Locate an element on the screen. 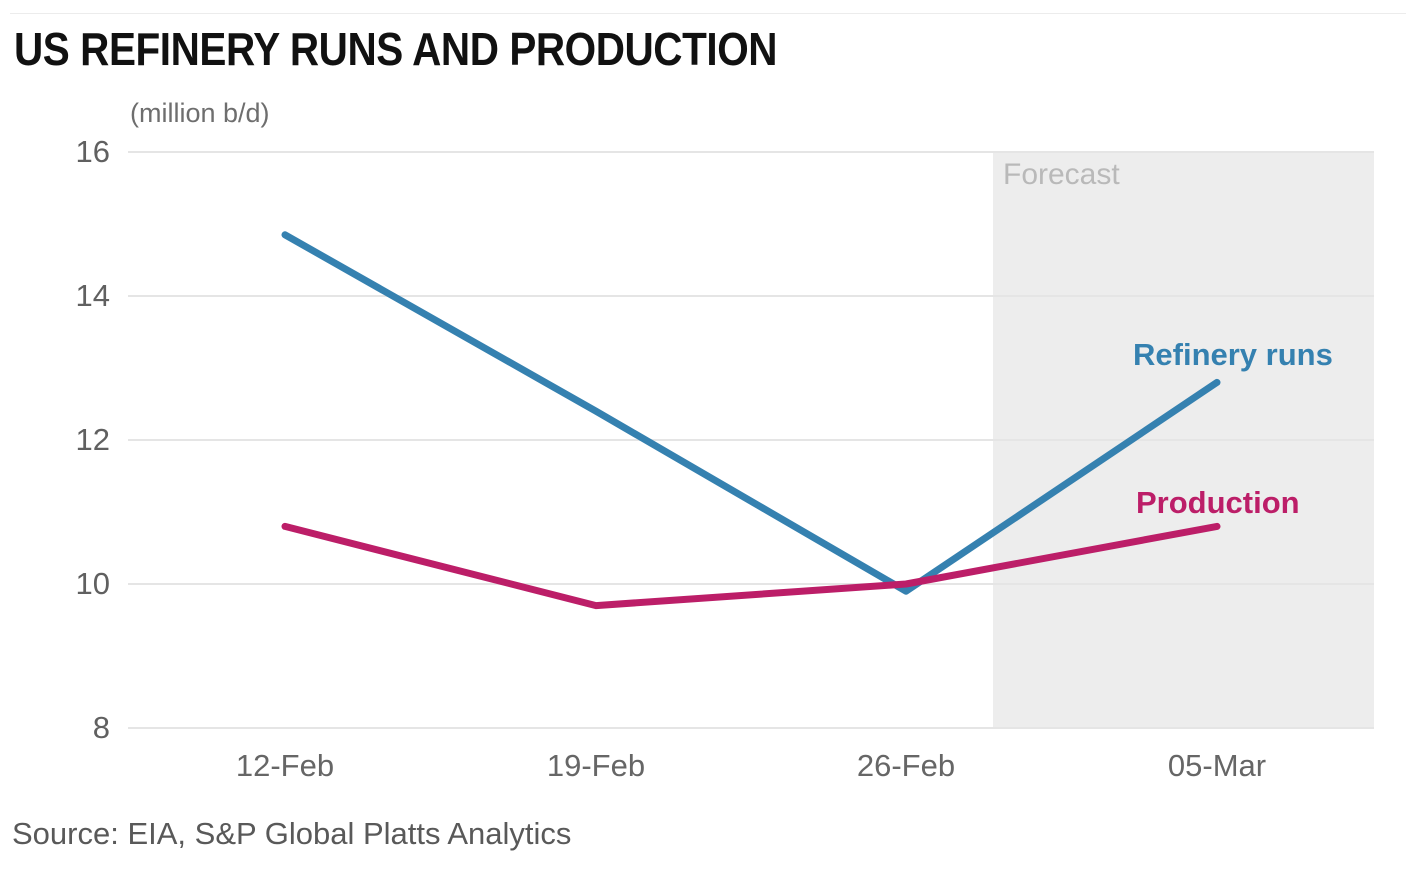  top-rule-divider is located at coordinates (708, 13).